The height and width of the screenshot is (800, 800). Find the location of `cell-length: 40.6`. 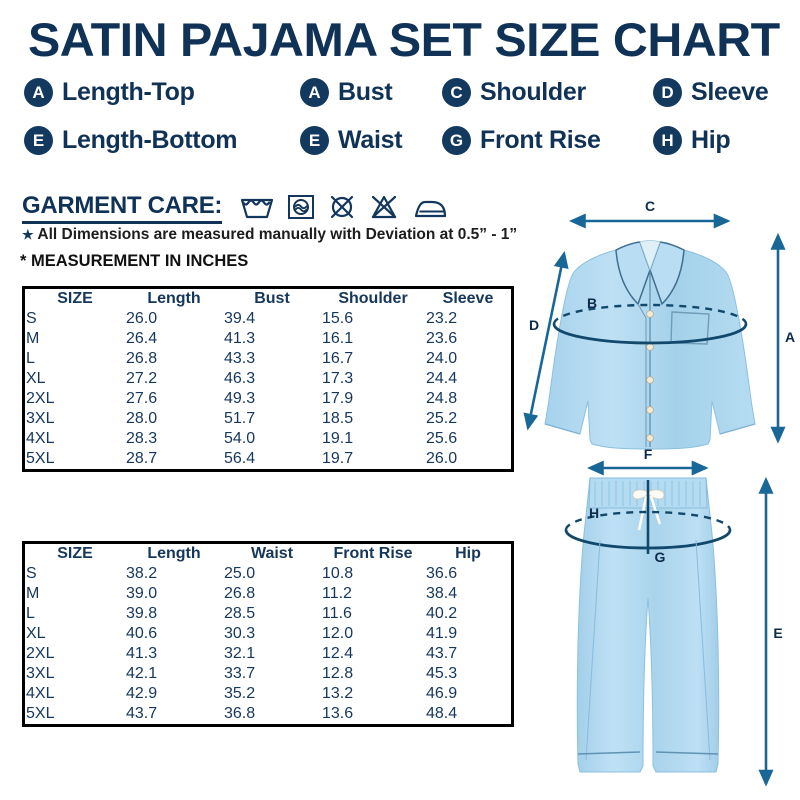

cell-length: 40.6 is located at coordinates (142, 633).